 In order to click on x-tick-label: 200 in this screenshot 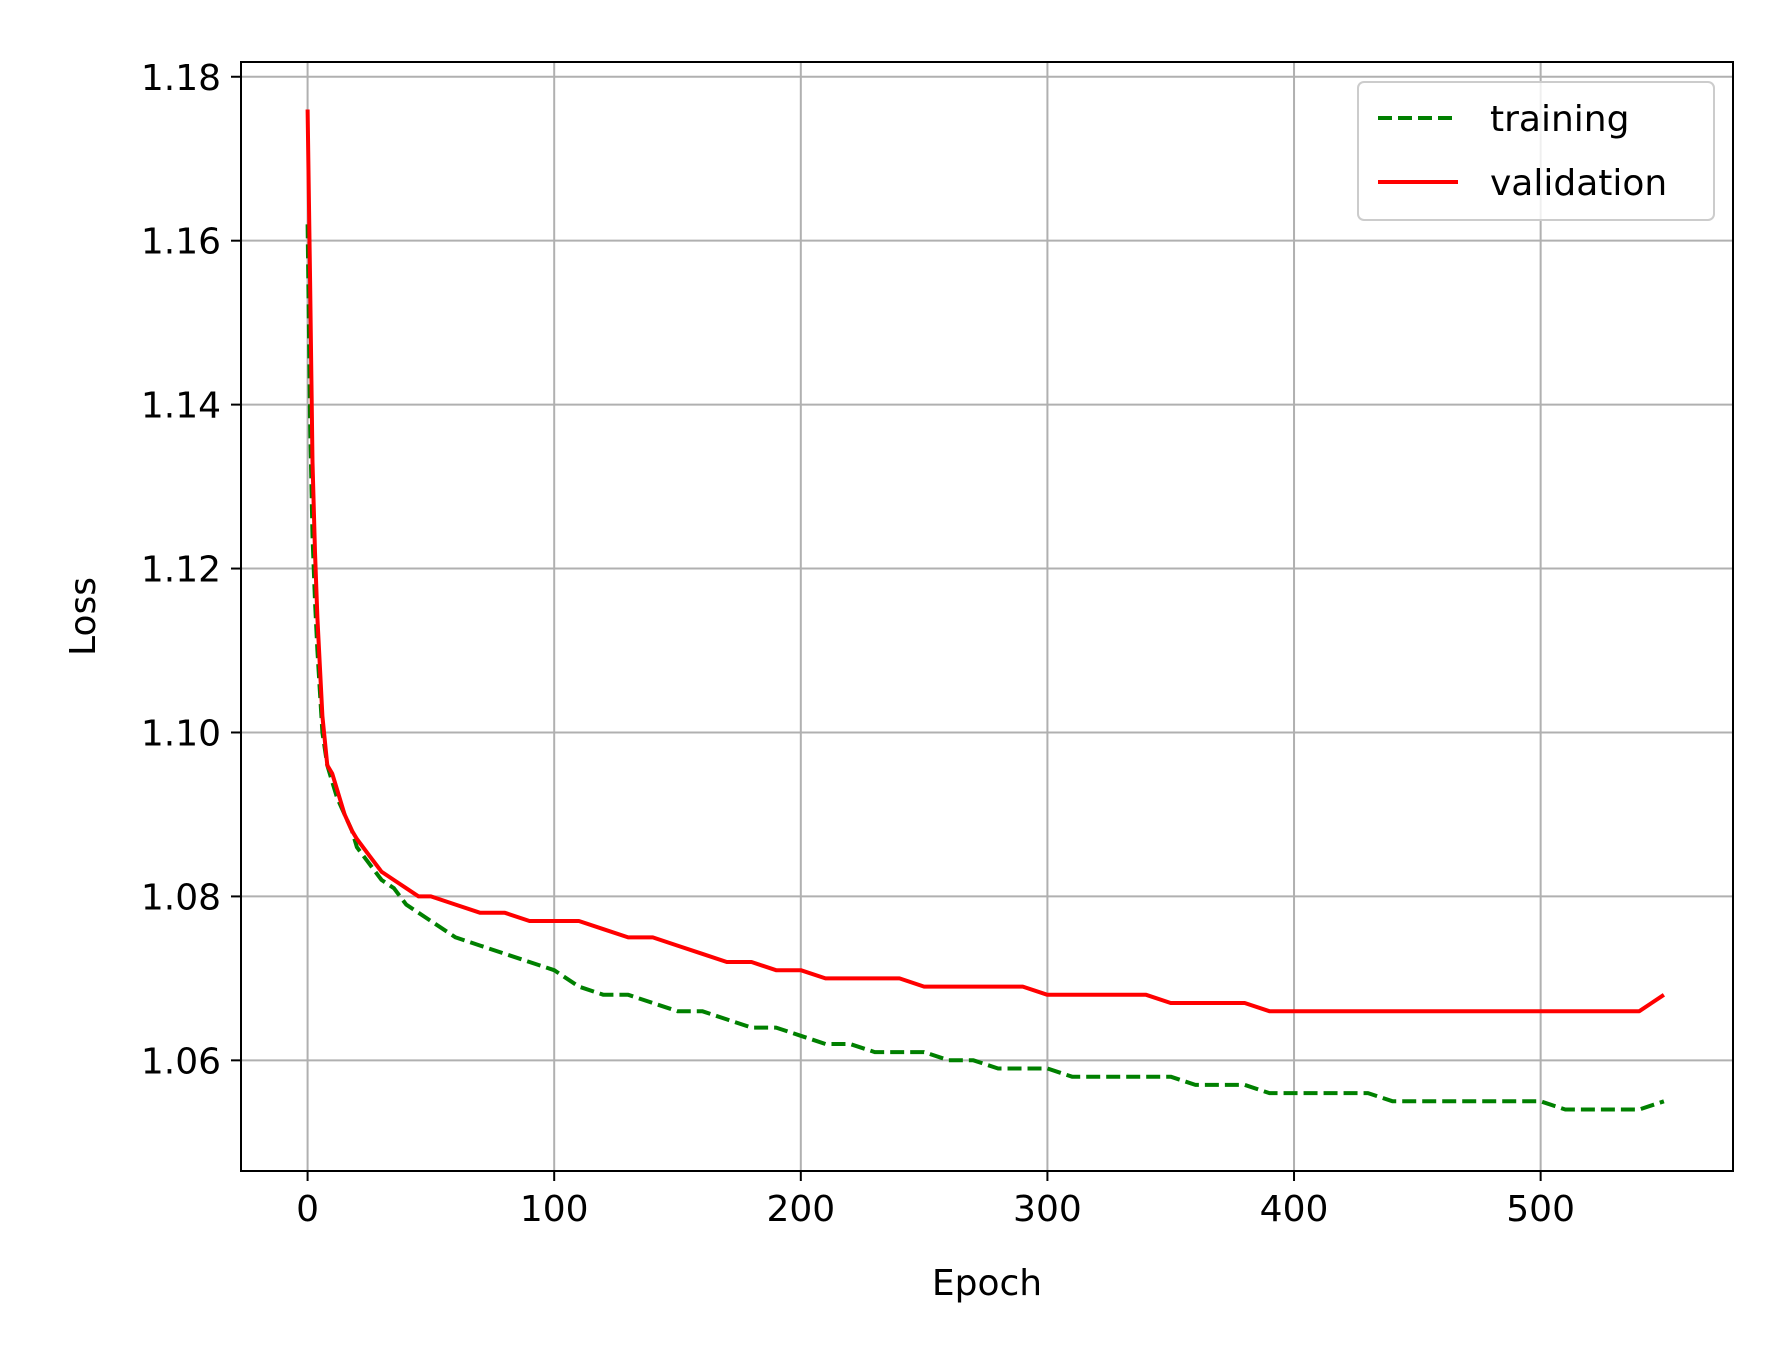, I will do `click(800, 1209)`.